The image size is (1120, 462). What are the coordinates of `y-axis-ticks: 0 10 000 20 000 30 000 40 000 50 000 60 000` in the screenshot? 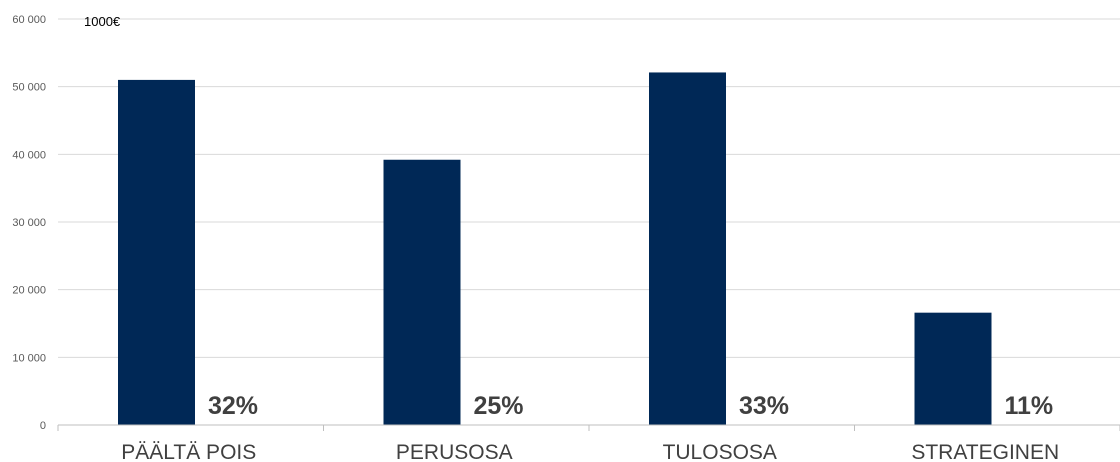 It's located at (29, 223).